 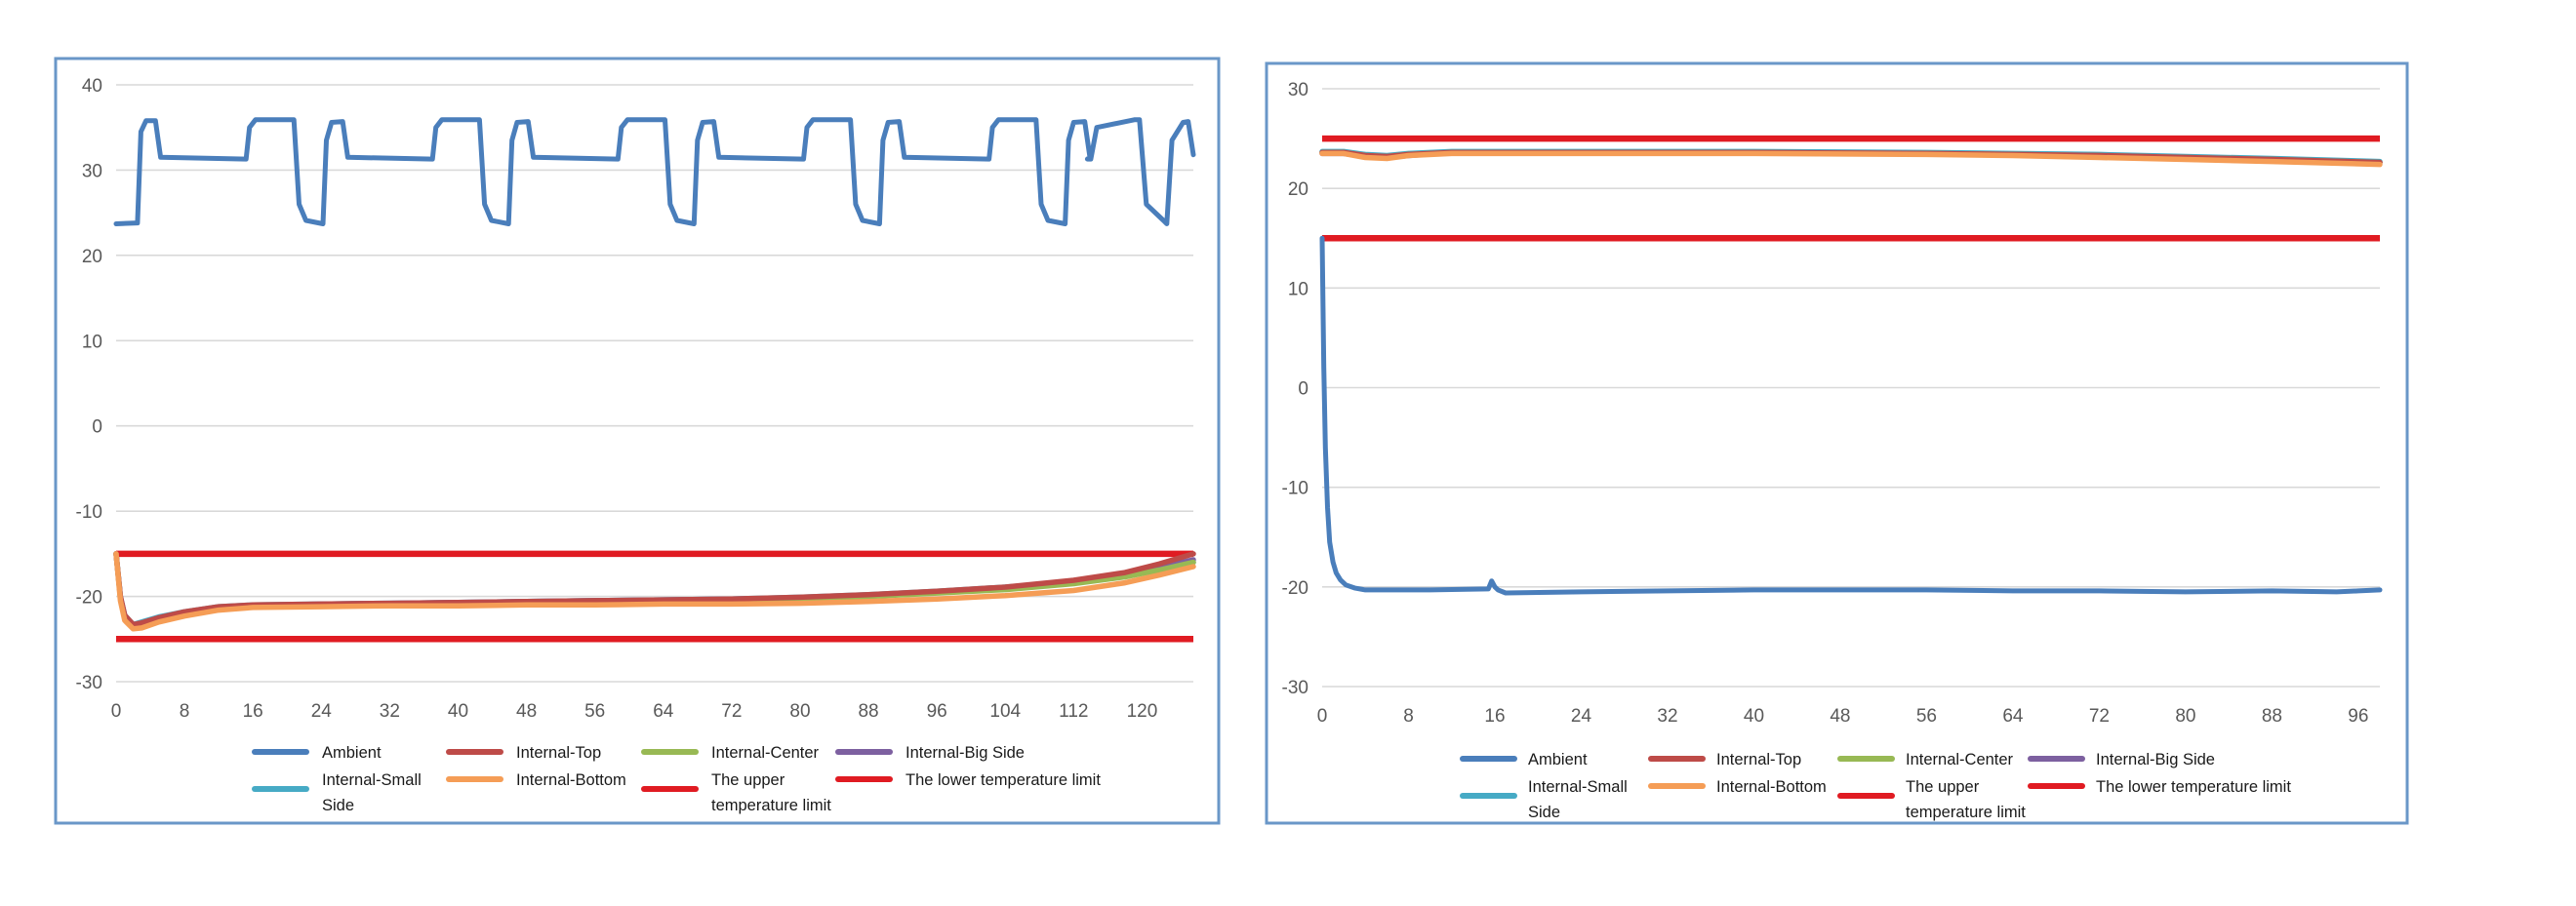 I want to click on x-tick-label: 112, so click(x=1073, y=711).